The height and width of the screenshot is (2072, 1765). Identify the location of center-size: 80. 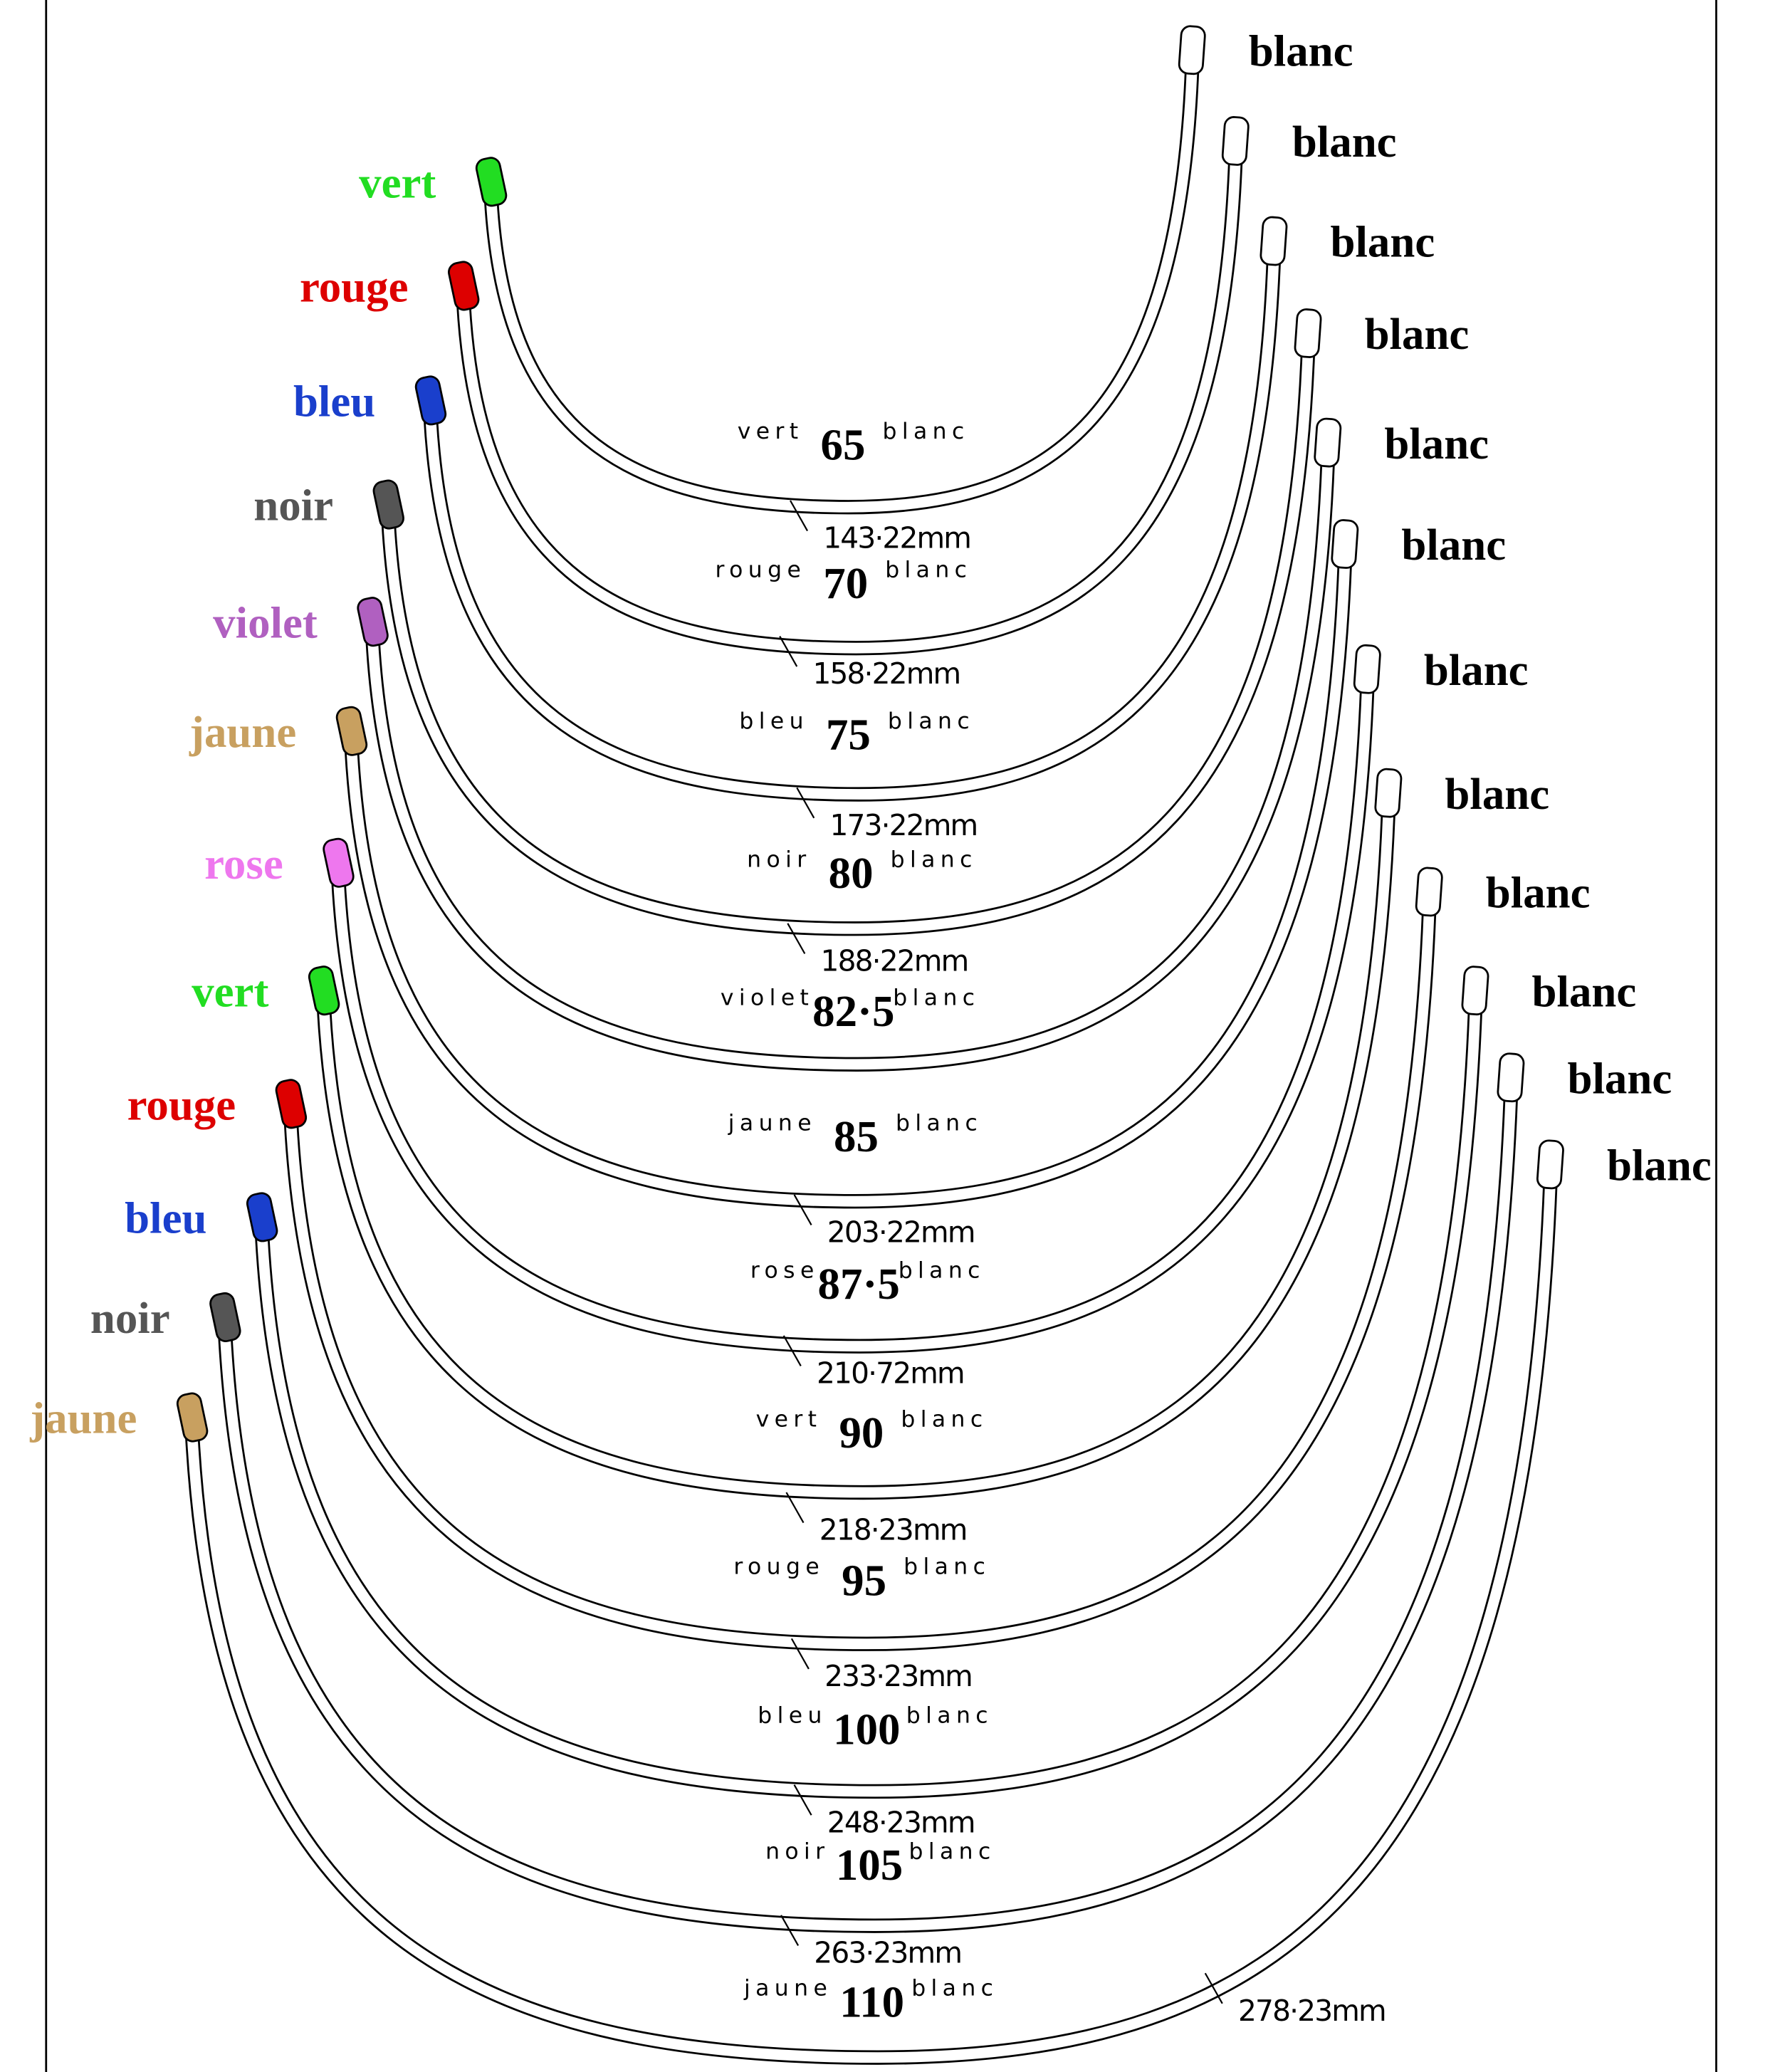
(851, 873).